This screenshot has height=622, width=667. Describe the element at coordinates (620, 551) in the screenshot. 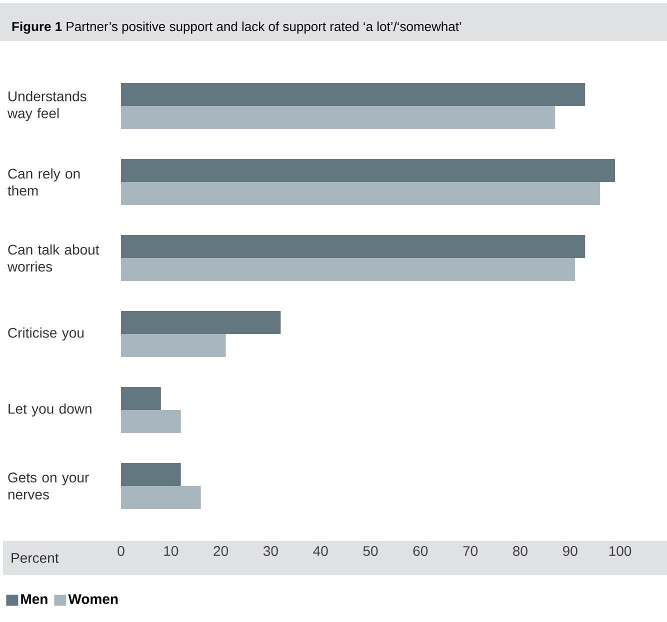

I see `x-tick-label: 100` at that location.